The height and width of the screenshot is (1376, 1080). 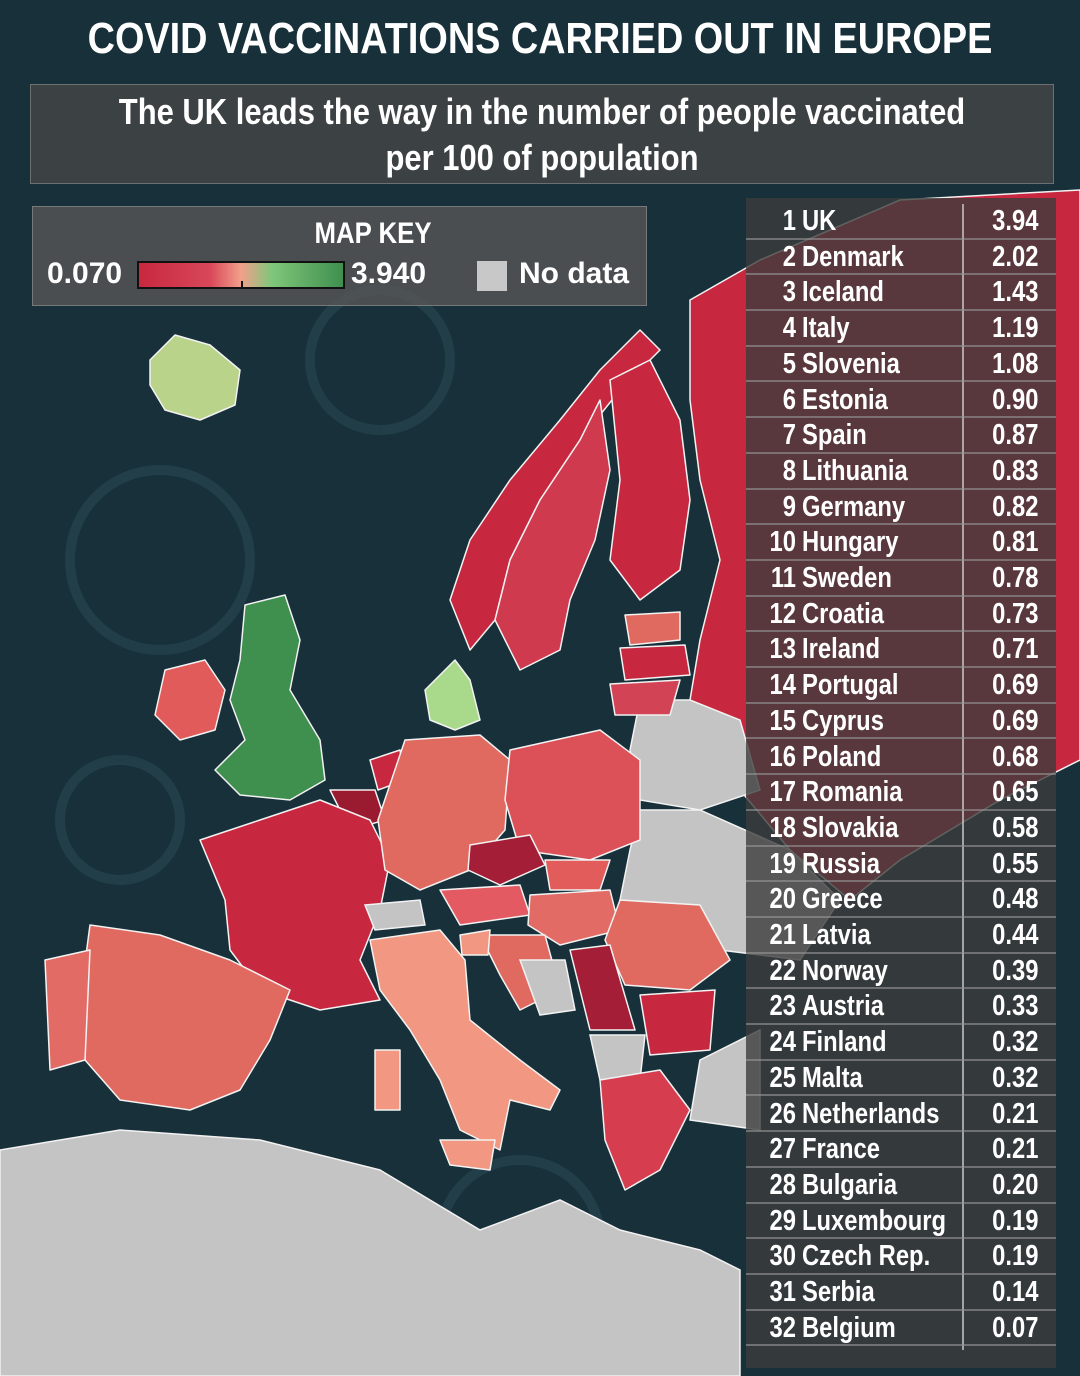 What do you see at coordinates (819, 221) in the screenshot?
I see `row-country: UK` at bounding box center [819, 221].